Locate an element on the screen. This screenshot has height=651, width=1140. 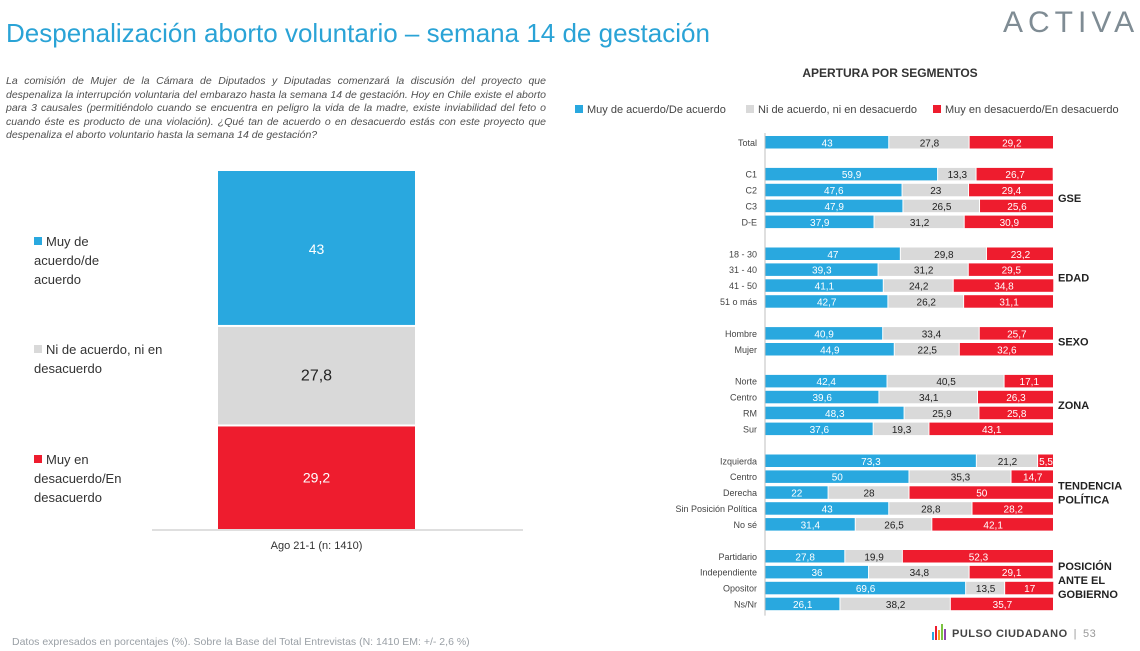
bar-value-label: 42,7 is located at coordinates (827, 302).